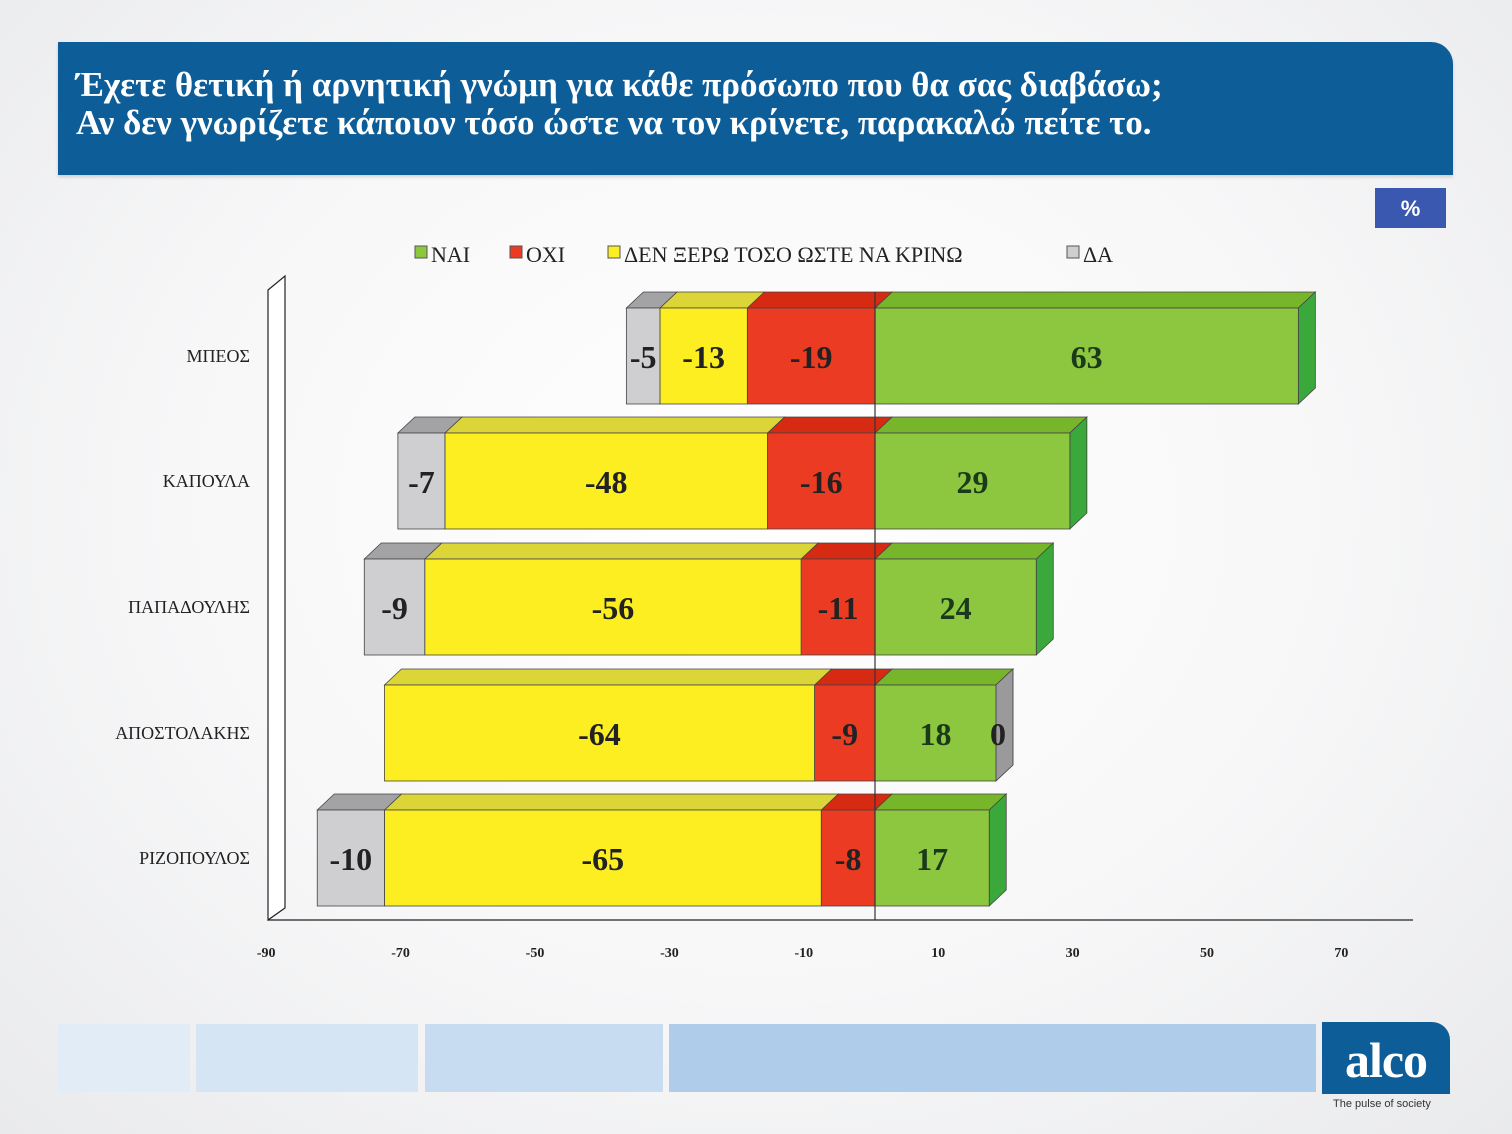  Describe the element at coordinates (400, 953) in the screenshot. I see `x-tick-label: -70` at that location.